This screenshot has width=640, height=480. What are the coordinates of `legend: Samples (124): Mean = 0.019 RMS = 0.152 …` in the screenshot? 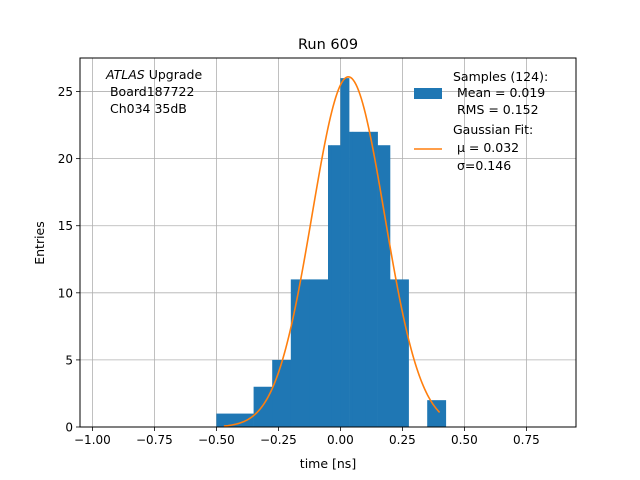 It's located at (481, 121).